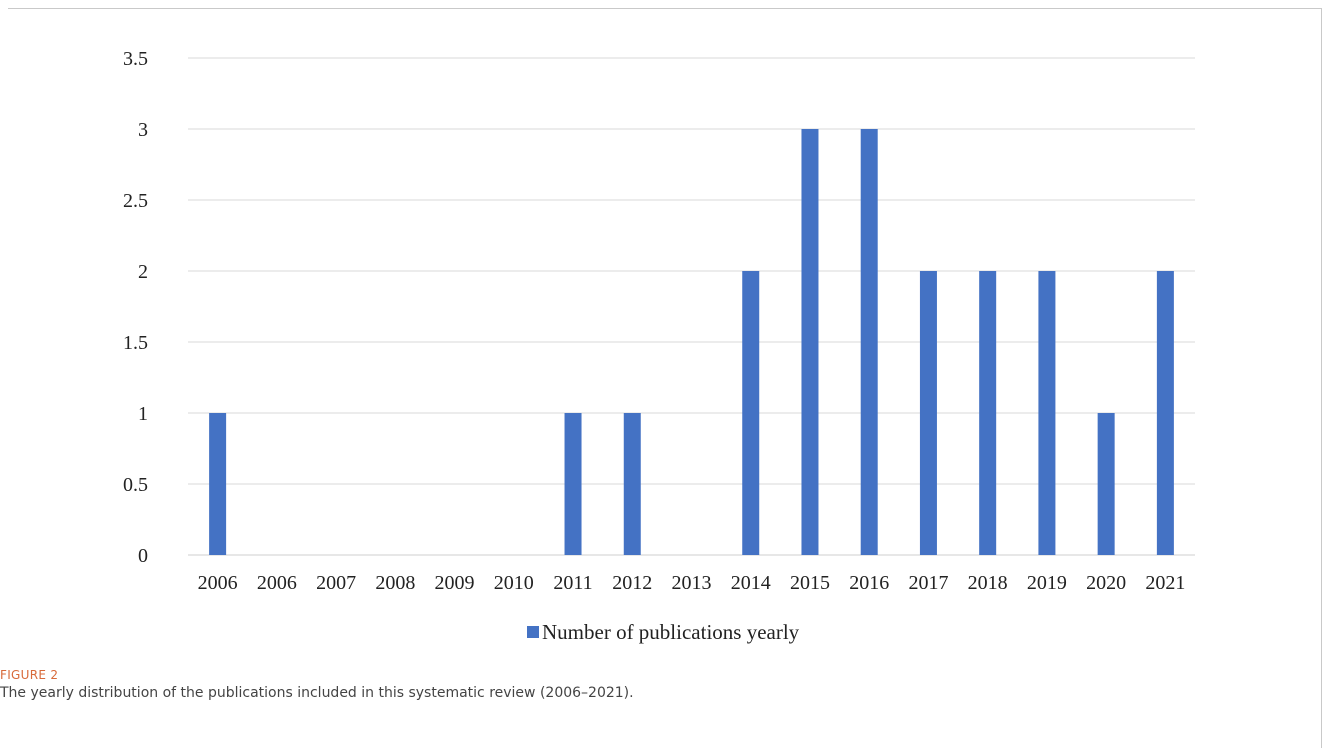 This screenshot has height=748, width=1331. What do you see at coordinates (1106, 583) in the screenshot?
I see `x-tick-label: 2020` at bounding box center [1106, 583].